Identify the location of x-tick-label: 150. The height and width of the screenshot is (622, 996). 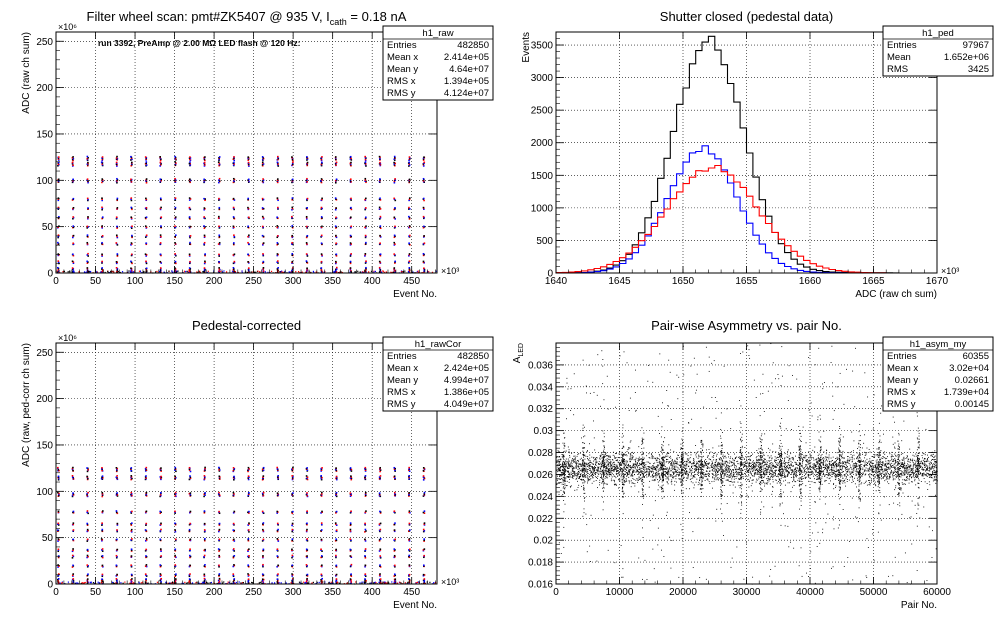
(174, 592).